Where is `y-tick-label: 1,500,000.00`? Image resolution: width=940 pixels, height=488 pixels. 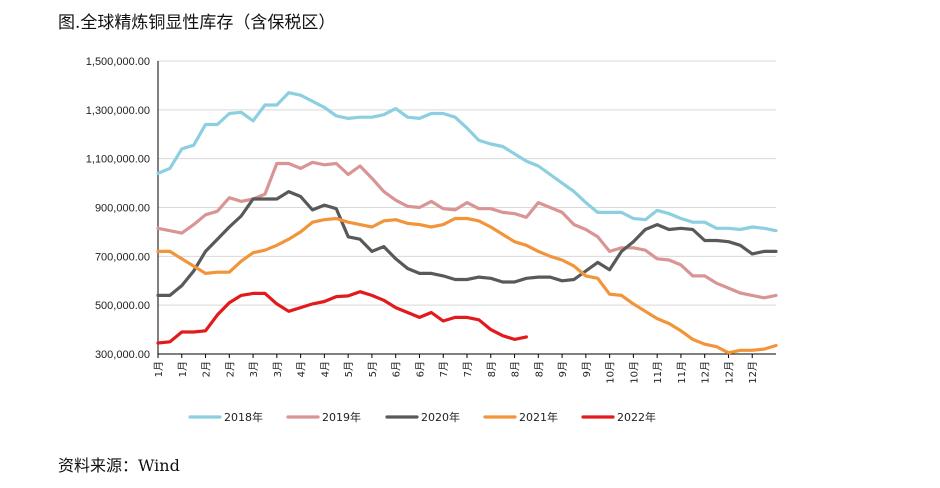 y-tick-label: 1,500,000.00 is located at coordinates (118, 62).